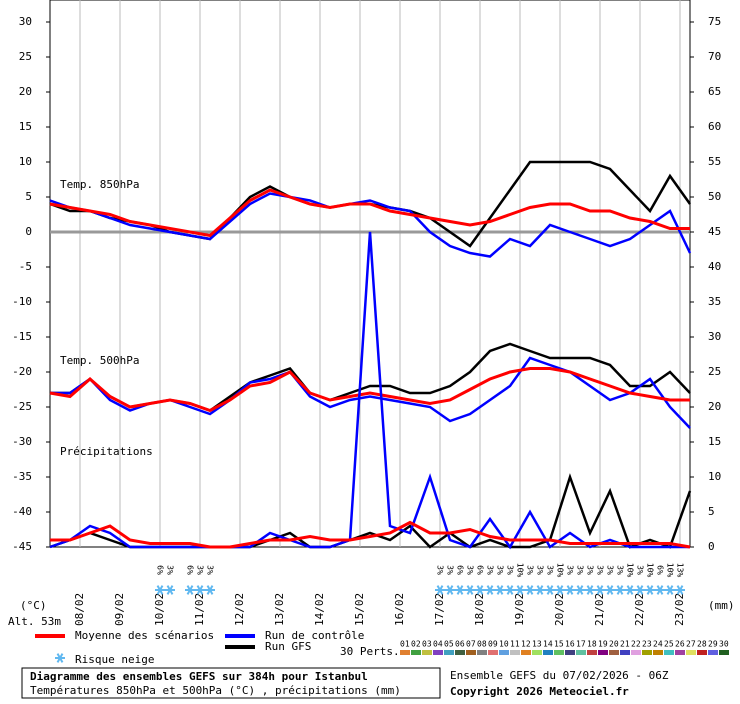  I want to click on y2-tick-label: 70, so click(714, 56).